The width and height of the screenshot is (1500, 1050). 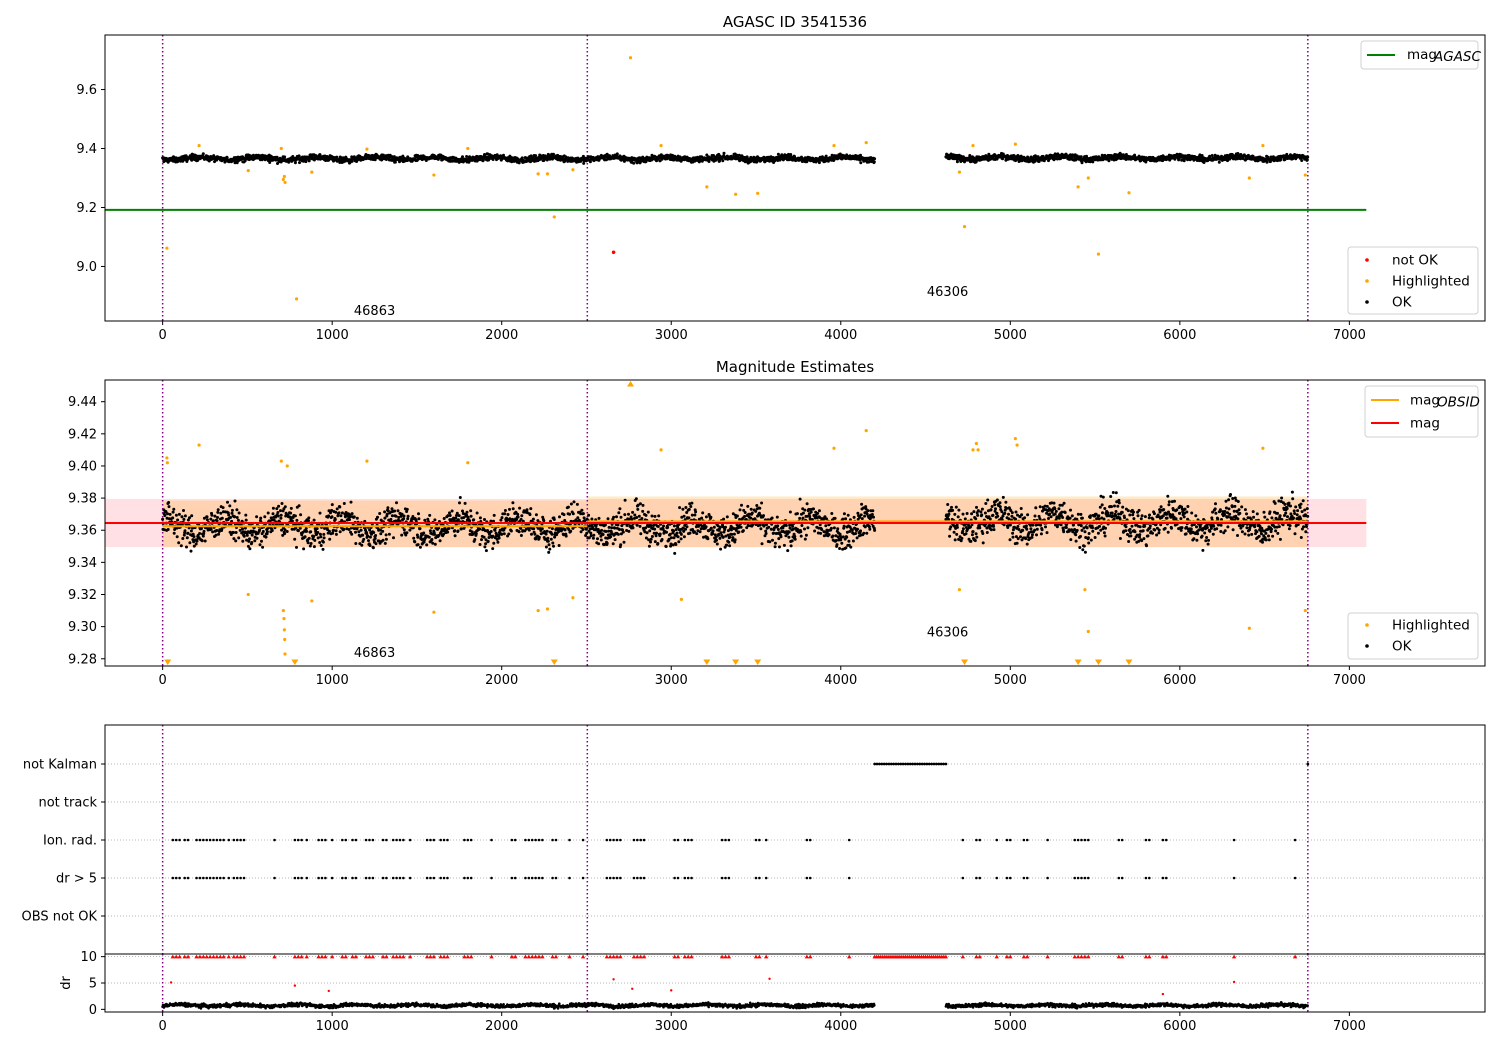 I want to click on legend-label: OK, so click(x=1402, y=303).